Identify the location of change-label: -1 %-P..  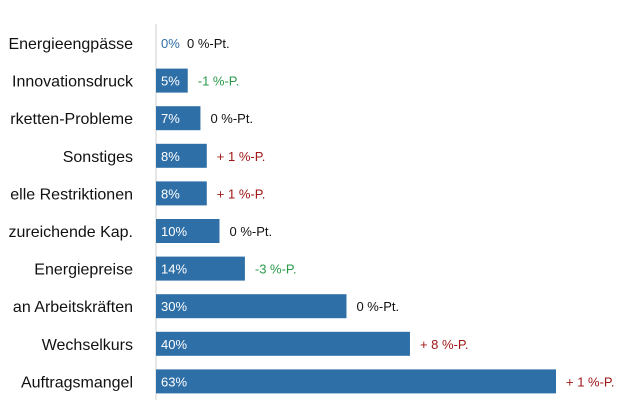
(219, 81).